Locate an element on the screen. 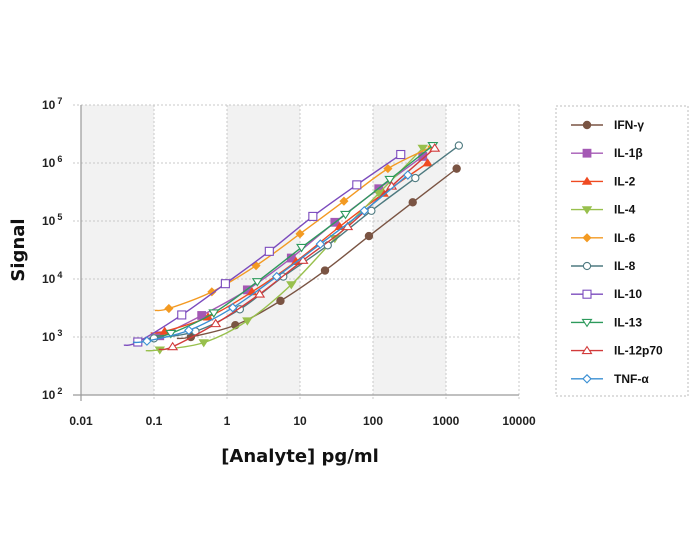  y-axis-title: Signal is located at coordinates (18, 249).